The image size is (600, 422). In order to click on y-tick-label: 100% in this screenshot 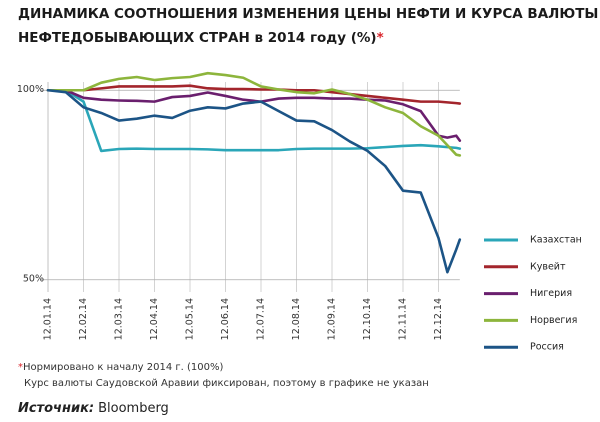, I will do `click(30, 89)`.